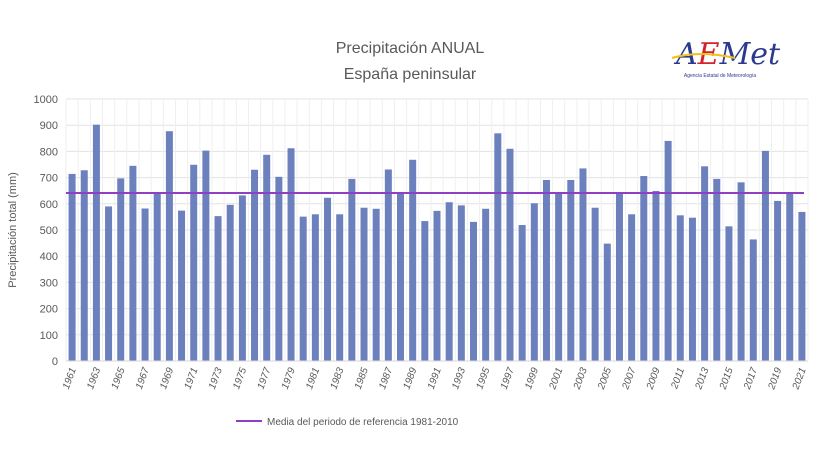  Describe the element at coordinates (49, 126) in the screenshot. I see `y-tick-label: 900` at that location.